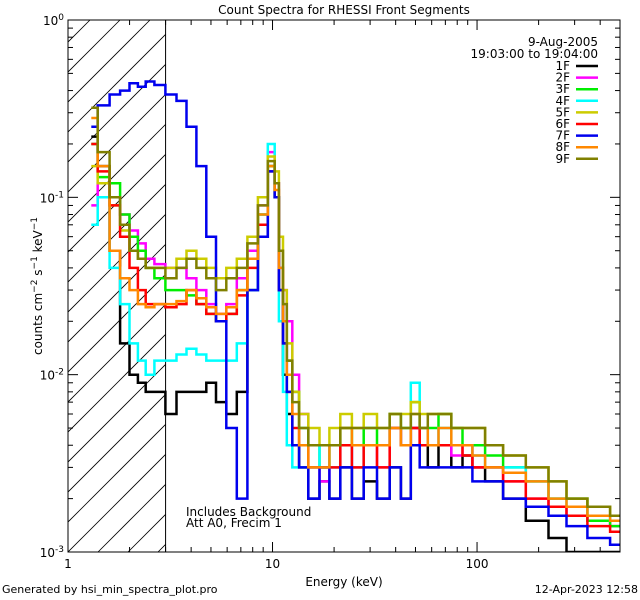  What do you see at coordinates (562, 159) in the screenshot?
I see `legend-label-9F: 9F` at bounding box center [562, 159].